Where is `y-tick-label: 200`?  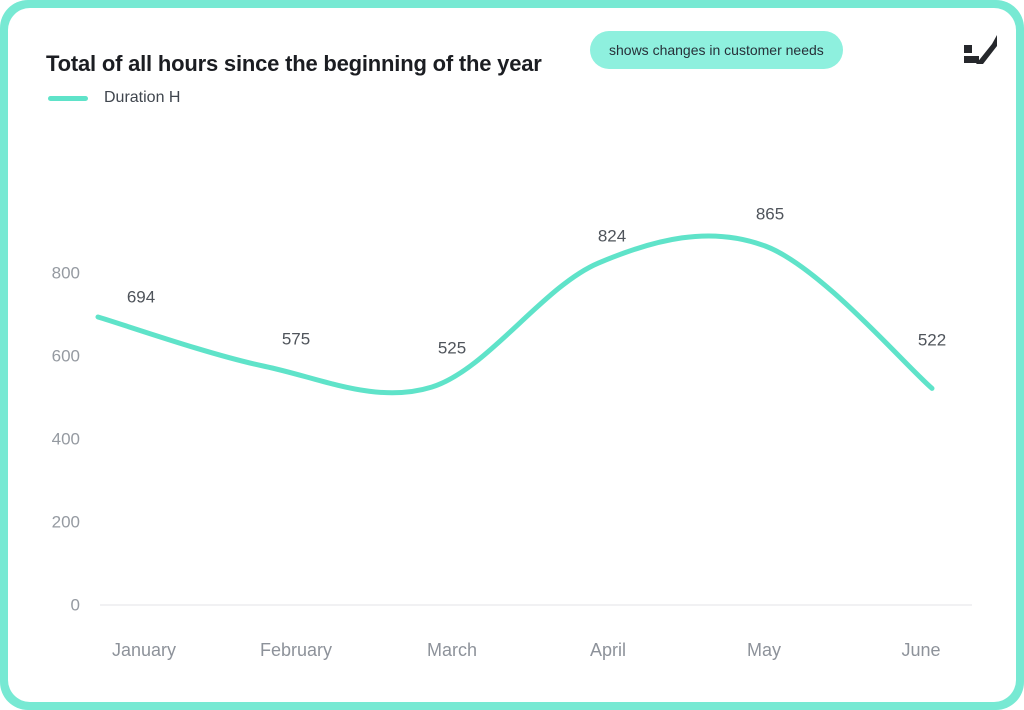 y-tick-label: 200 is located at coordinates (66, 522).